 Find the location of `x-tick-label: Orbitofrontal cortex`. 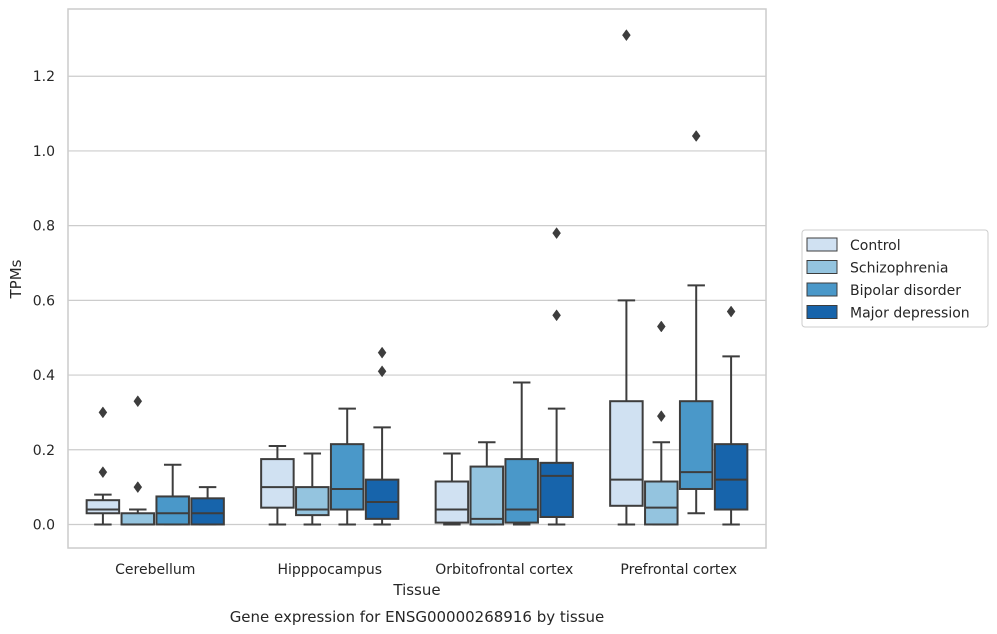

x-tick-label: Orbitofrontal cortex is located at coordinates (504, 570).